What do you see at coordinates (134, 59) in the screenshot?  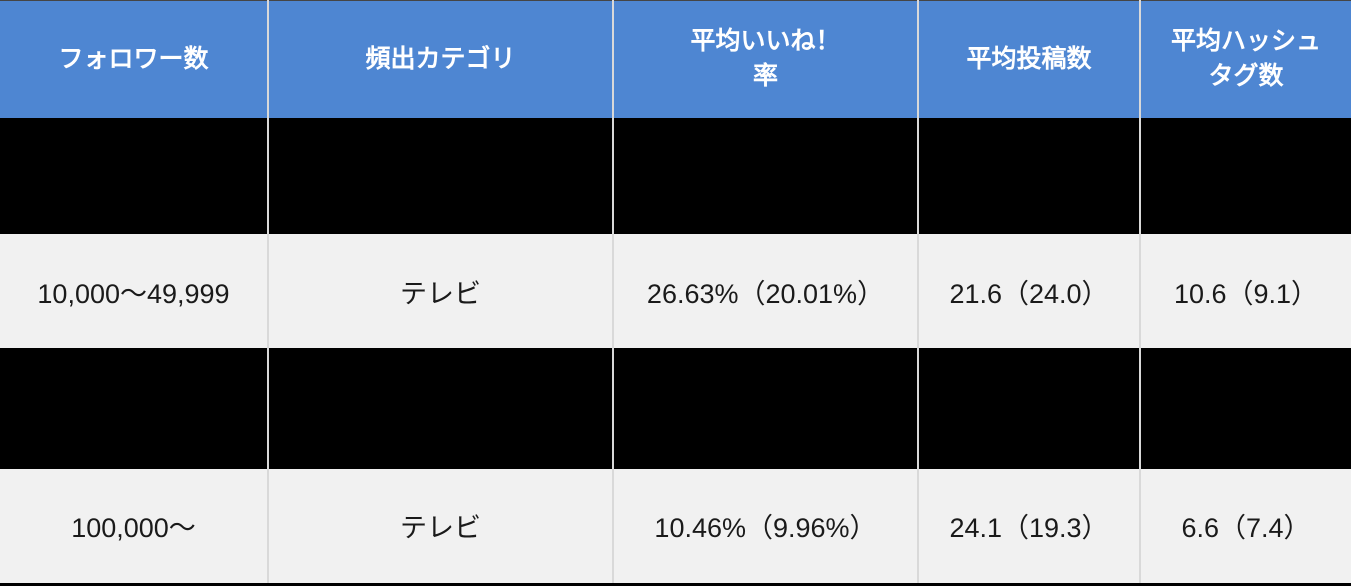 I see `column-header-followers: フォロワー数` at bounding box center [134, 59].